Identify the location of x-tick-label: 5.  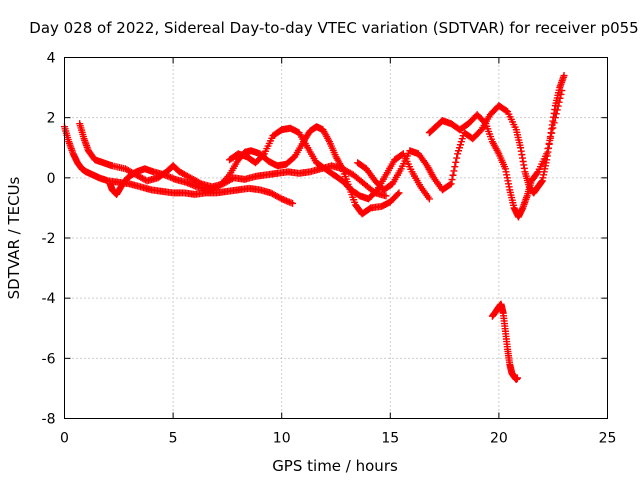
(173, 439).